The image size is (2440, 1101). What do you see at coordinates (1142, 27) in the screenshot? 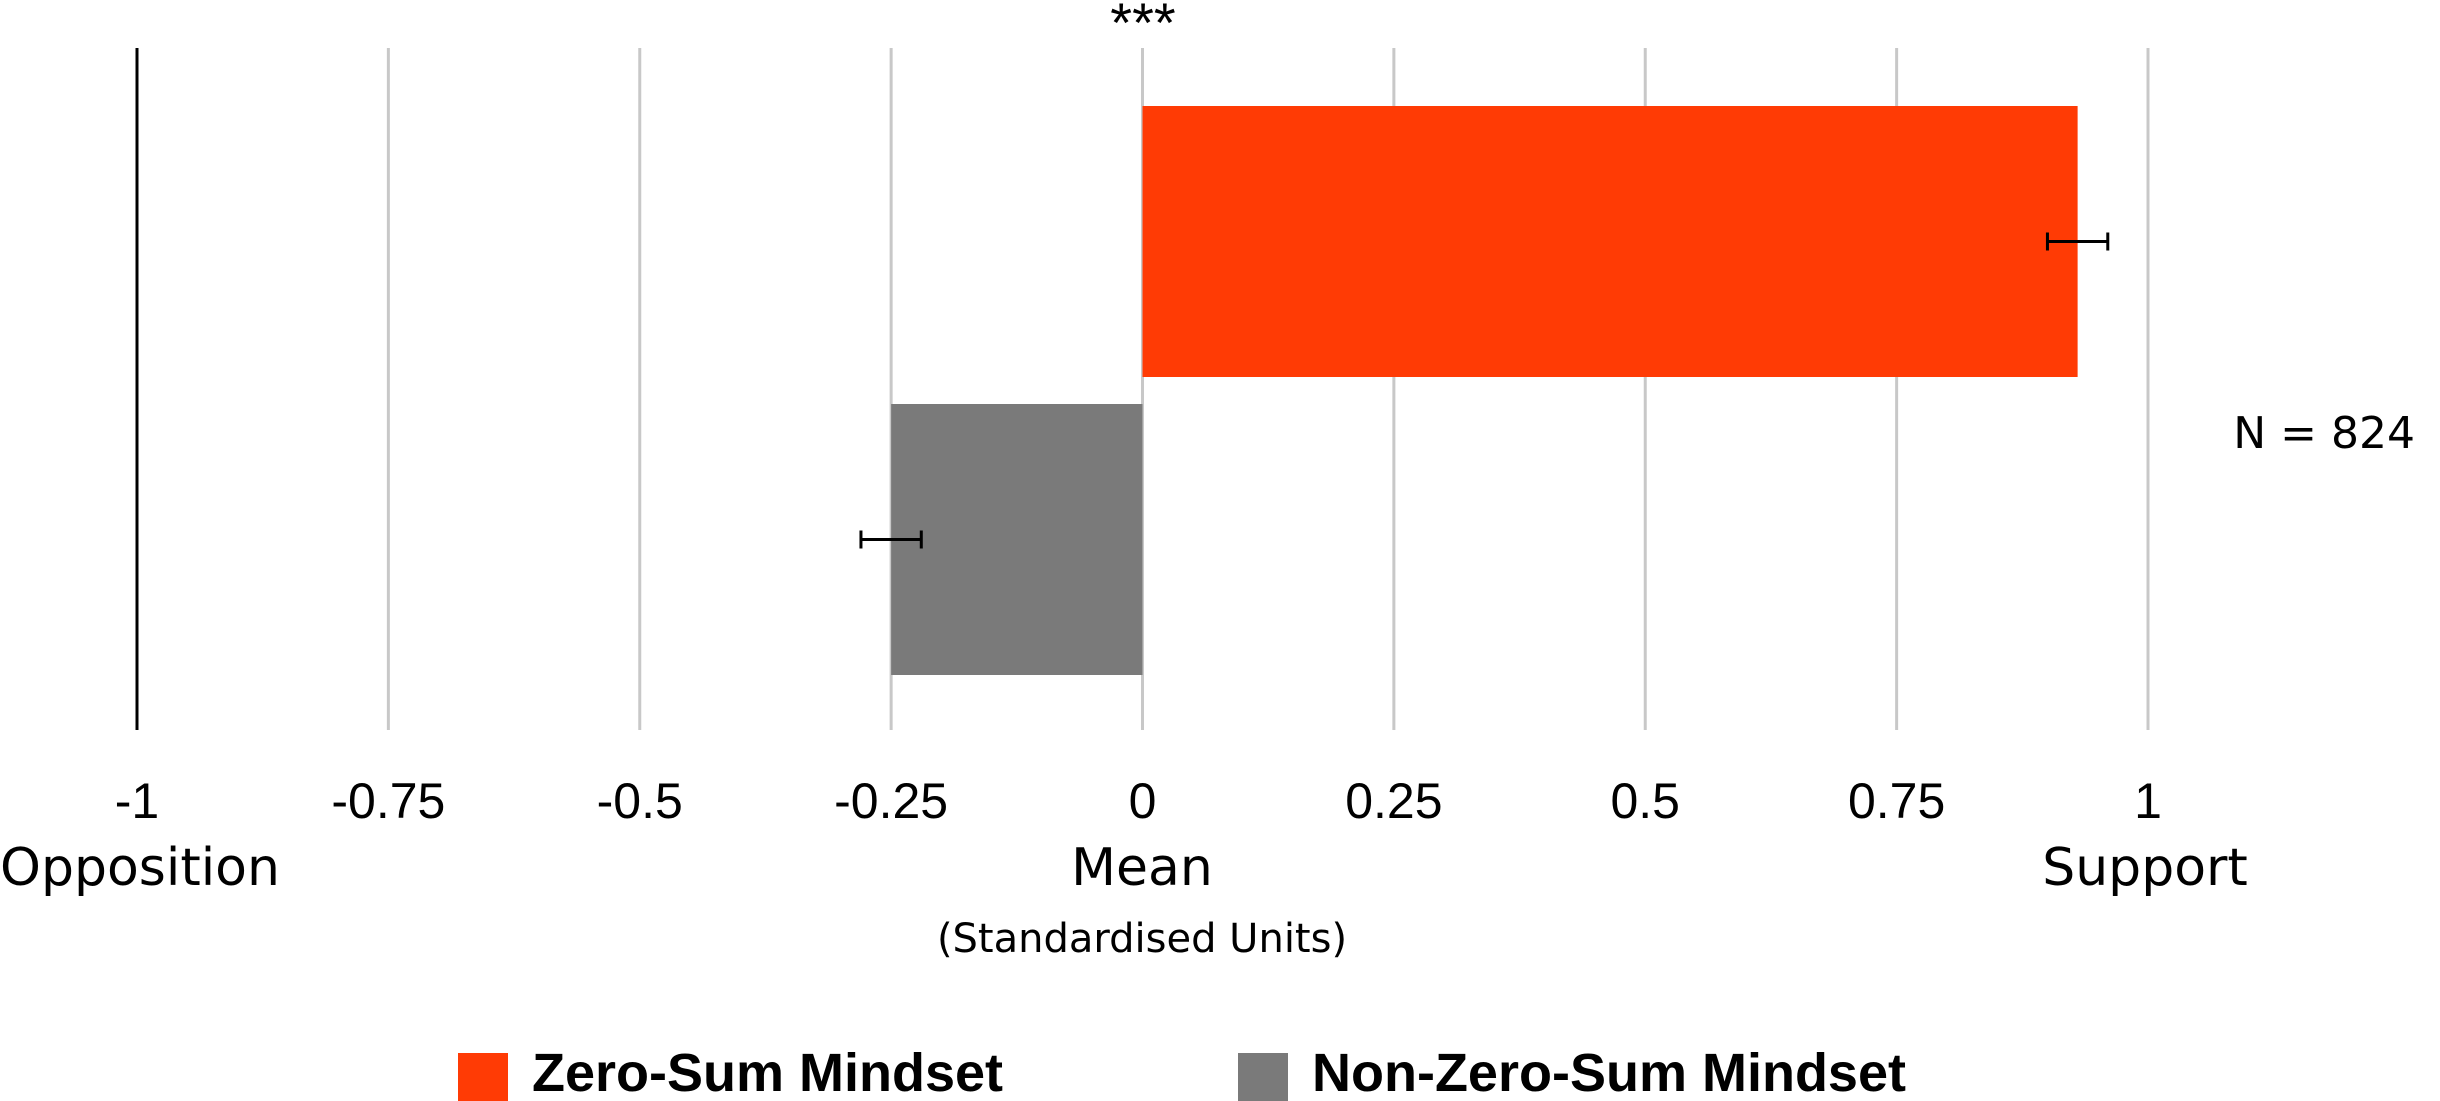
I see `significance-marker: ***` at bounding box center [1142, 27].